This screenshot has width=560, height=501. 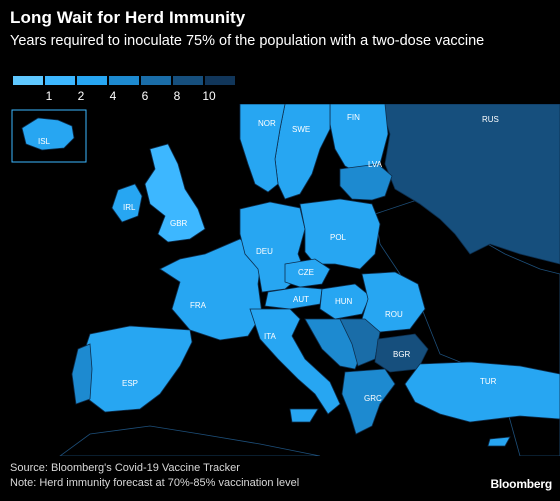 I want to click on country-aut, so click(x=293, y=298).